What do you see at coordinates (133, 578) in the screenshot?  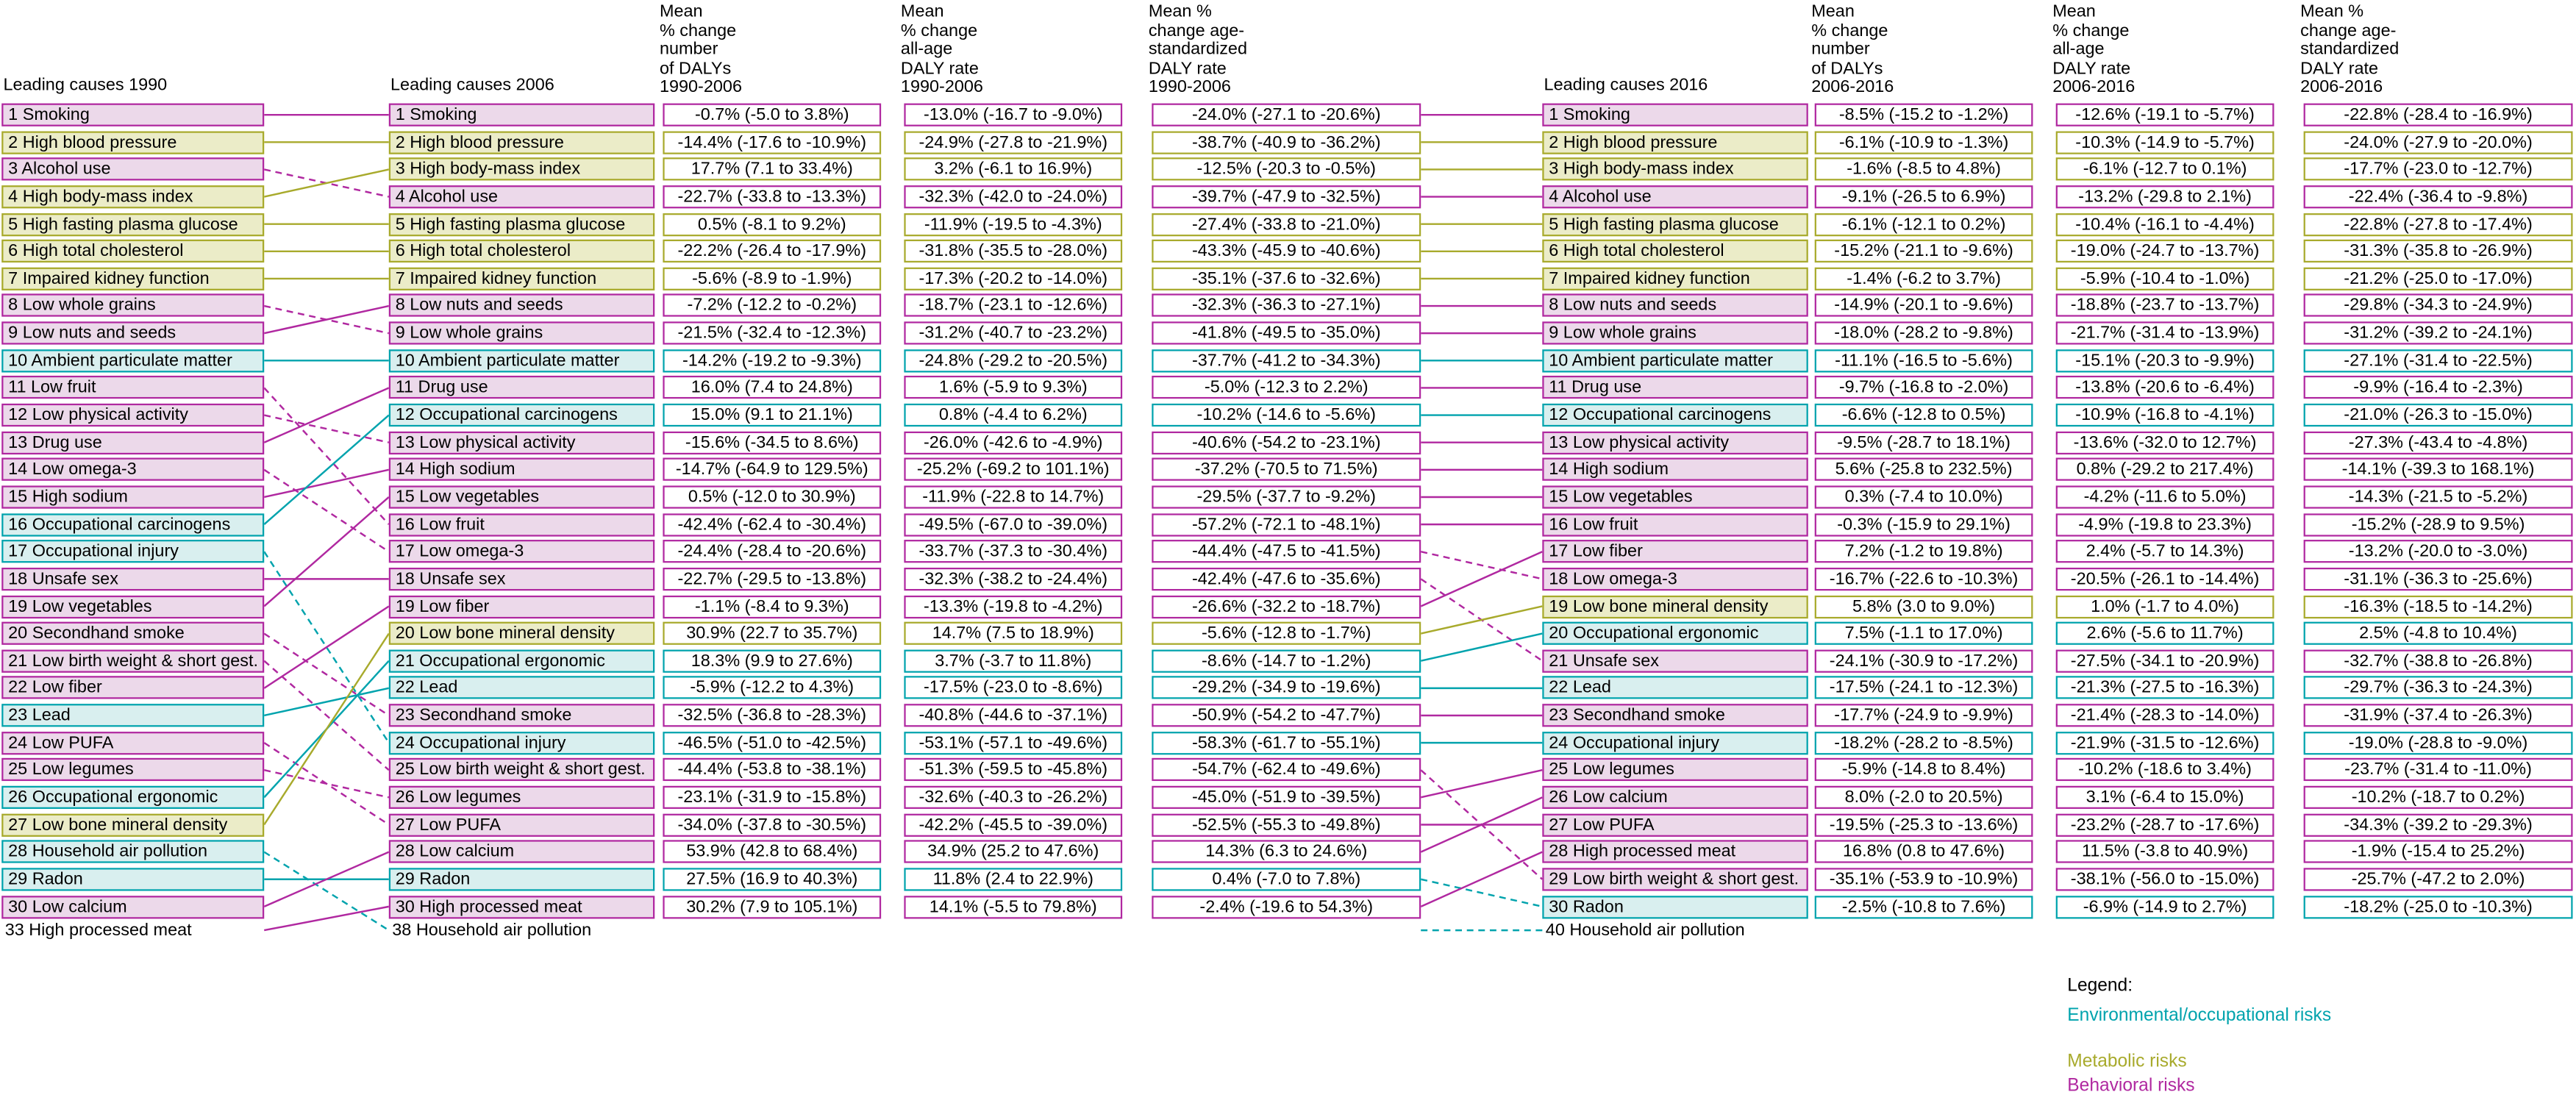 I see `cause-1990-18: 18 Unsafe sex` at bounding box center [133, 578].